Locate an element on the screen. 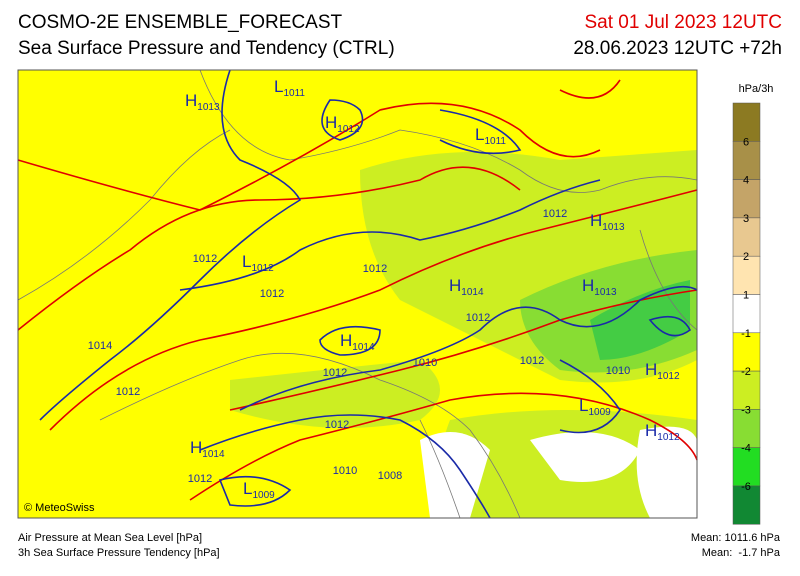 The image size is (800, 576). colorbar-tick-label: 1 is located at coordinates (746, 296).